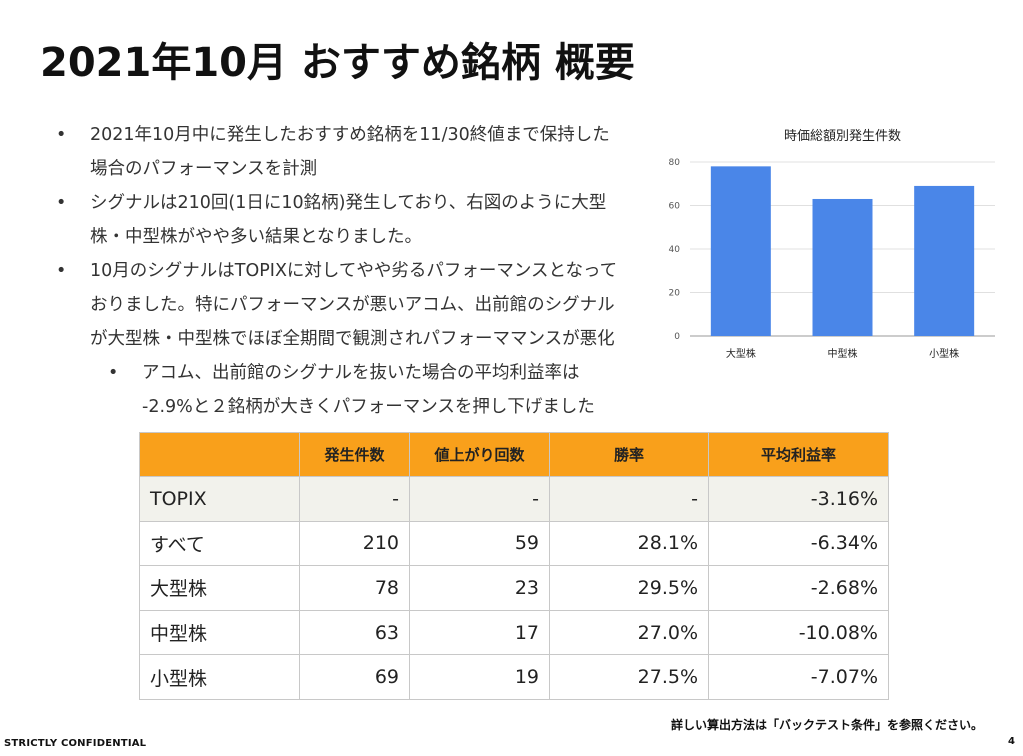 The width and height of the screenshot is (1023, 756). I want to click on bullet-line: アコム、出前館のシグナルを抜いた場合の平均利益率は, so click(361, 373).